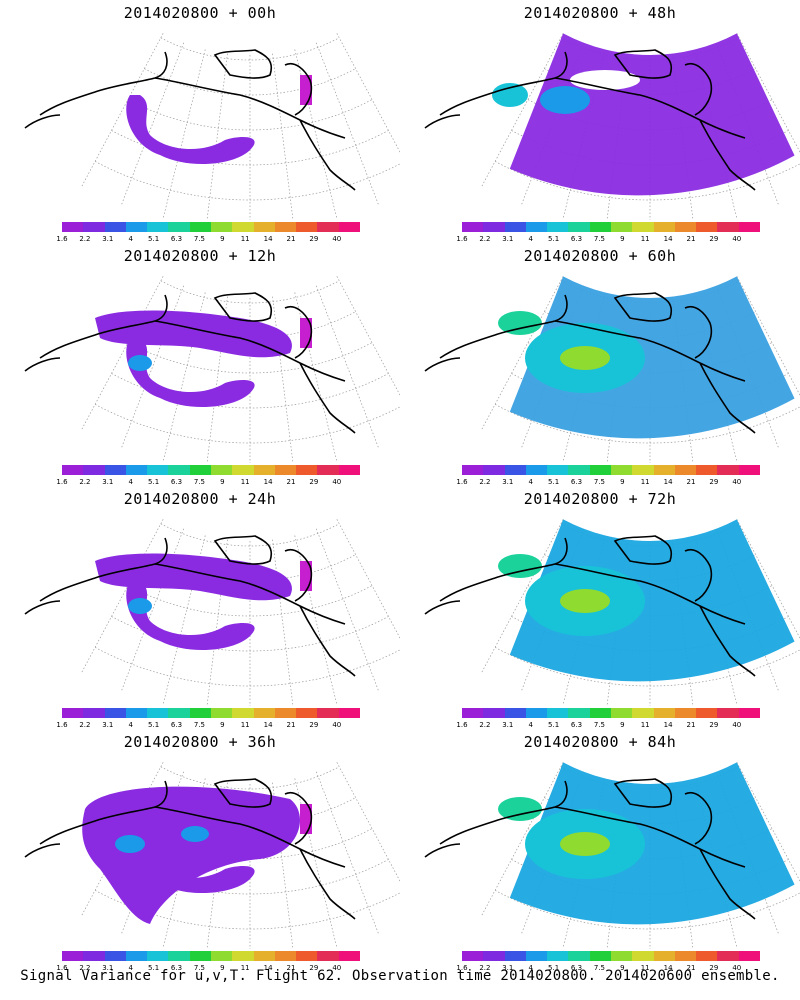 The width and height of the screenshot is (800, 1000). I want to click on panel-title: 2014020800 + 12h, so click(200, 256).